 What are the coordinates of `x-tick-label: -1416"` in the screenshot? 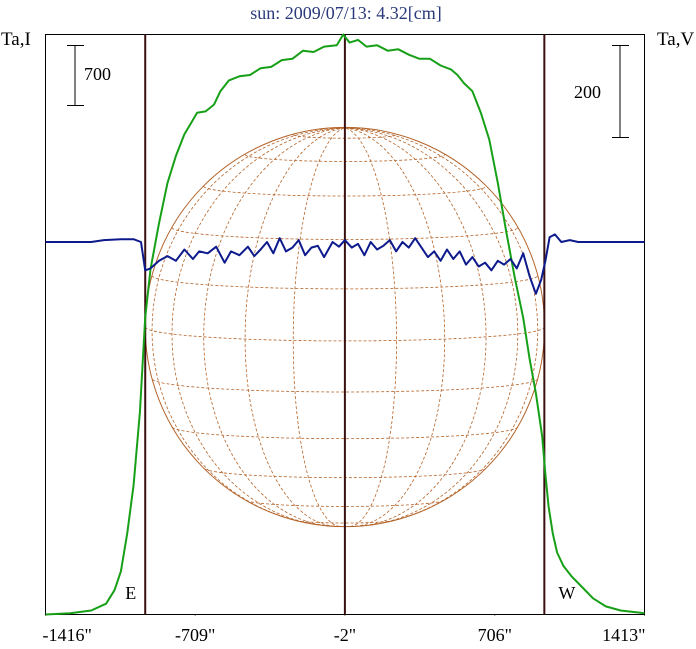 It's located at (67, 635).